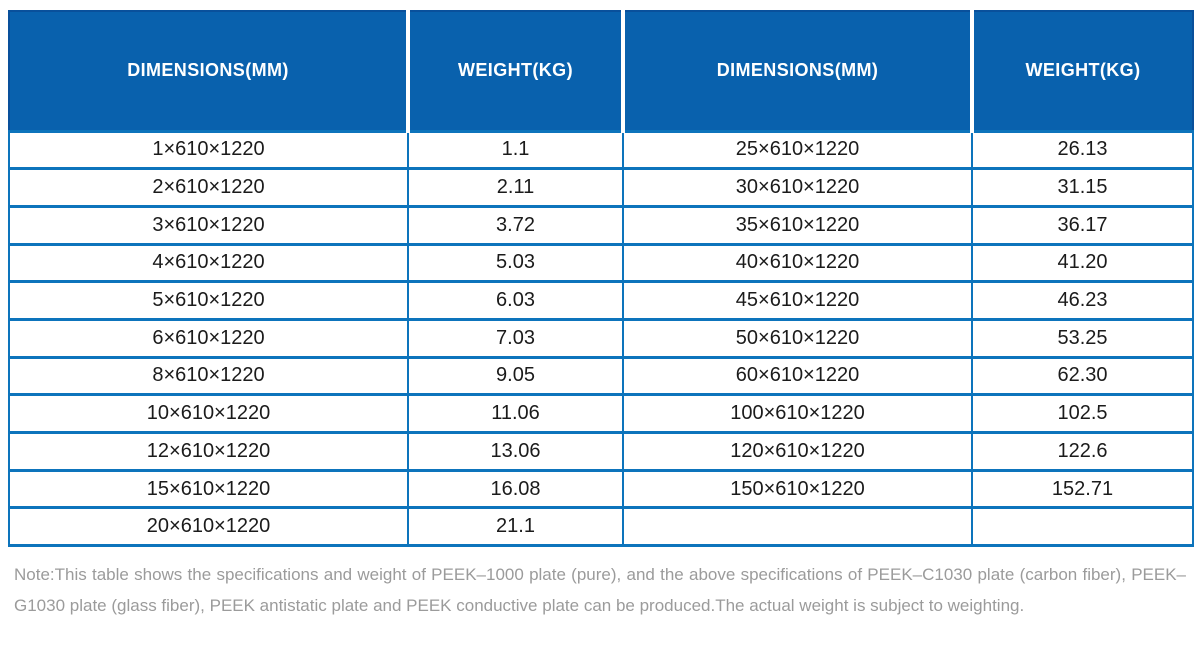 The height and width of the screenshot is (648, 1200). I want to click on dimensions-cell: 20×610×1220, so click(208, 527).